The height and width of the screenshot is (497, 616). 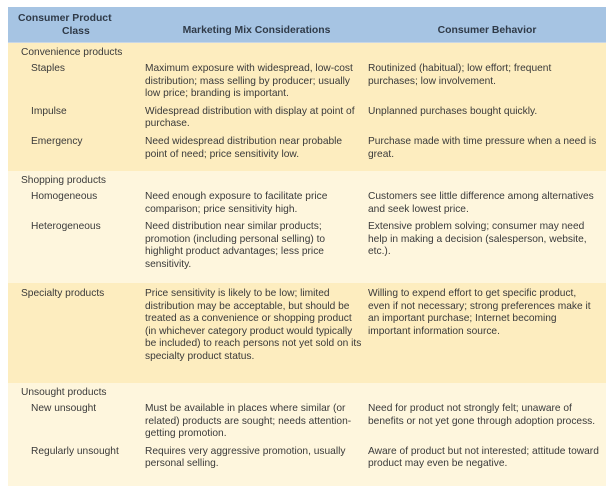 I want to click on product-class: Homogeneous, so click(x=64, y=196).